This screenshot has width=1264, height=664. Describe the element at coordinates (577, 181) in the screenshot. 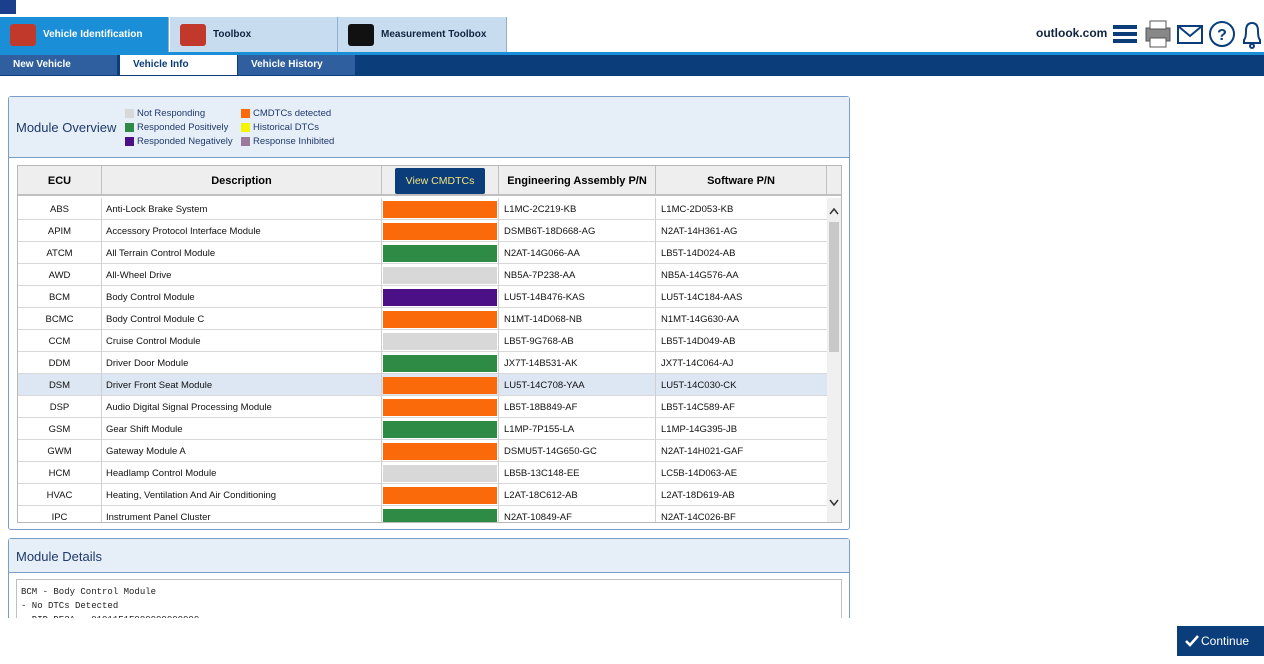

I see `column-header: Engineering Assembly P/N` at that location.